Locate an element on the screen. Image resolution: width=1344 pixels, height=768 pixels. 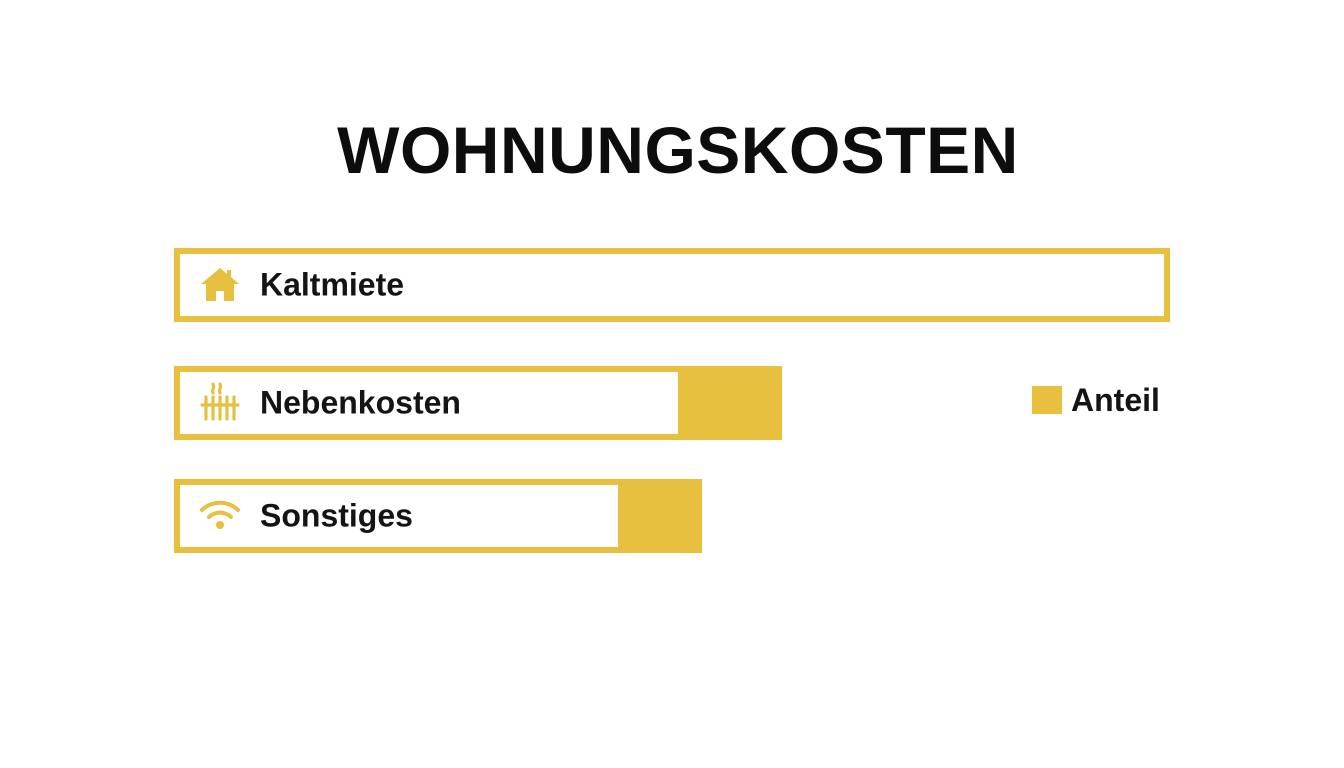
legend-label: Anteil is located at coordinates (1115, 399).